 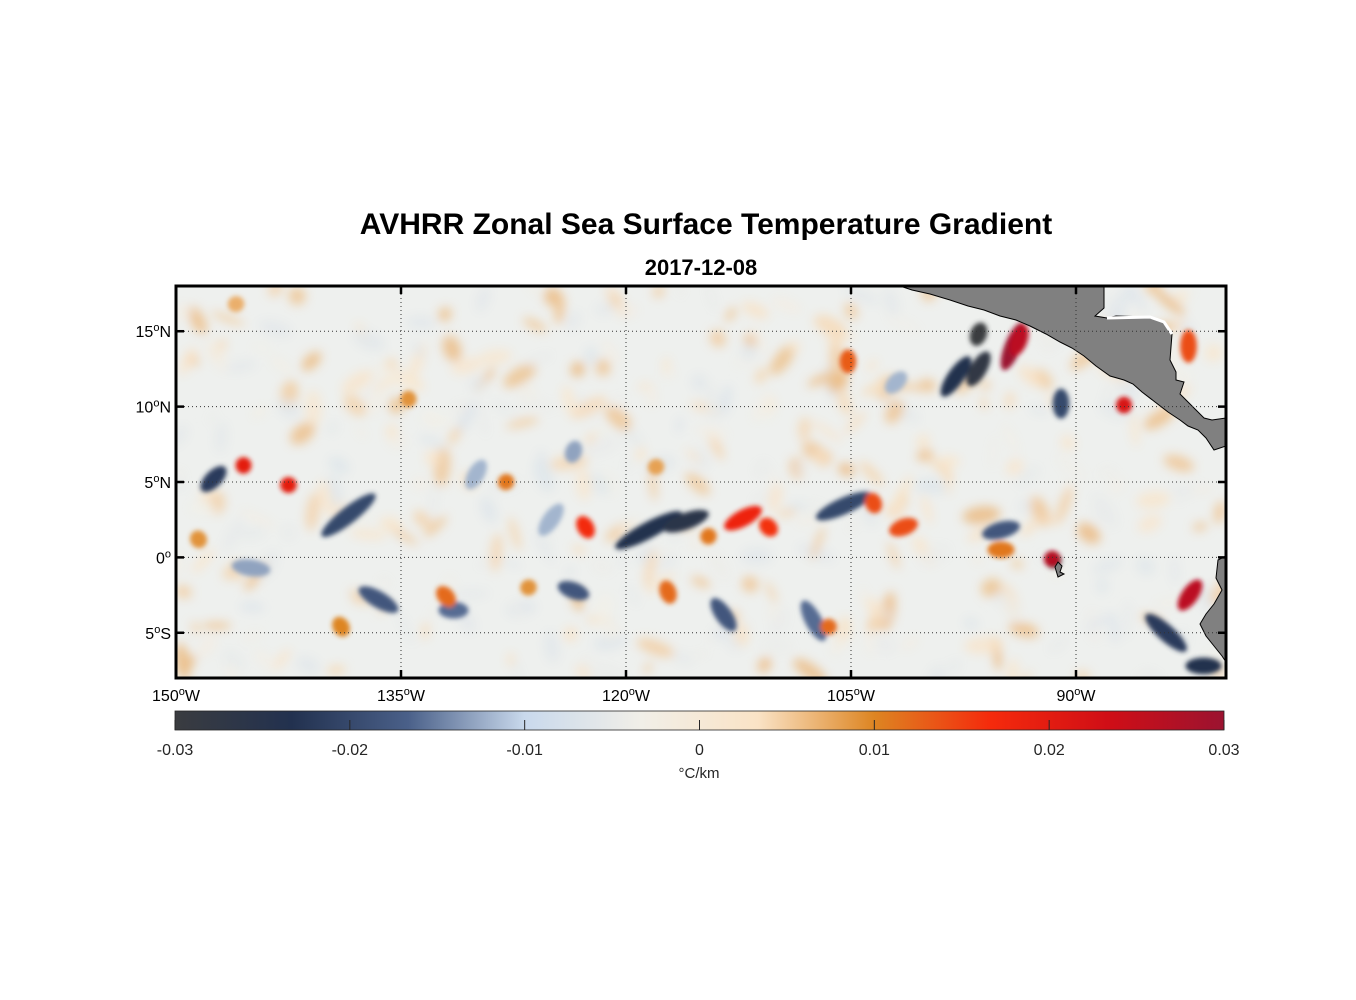 What do you see at coordinates (401, 695) in the screenshot?
I see `lon-tick-label: 135oW` at bounding box center [401, 695].